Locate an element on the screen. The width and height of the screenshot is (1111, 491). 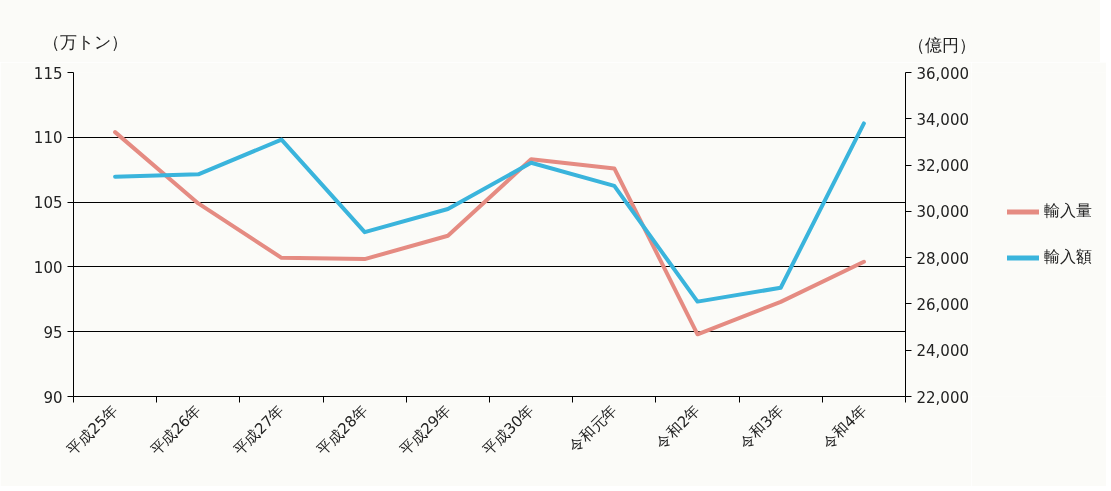
y2-tick-label: 26,000 is located at coordinates (942, 304).